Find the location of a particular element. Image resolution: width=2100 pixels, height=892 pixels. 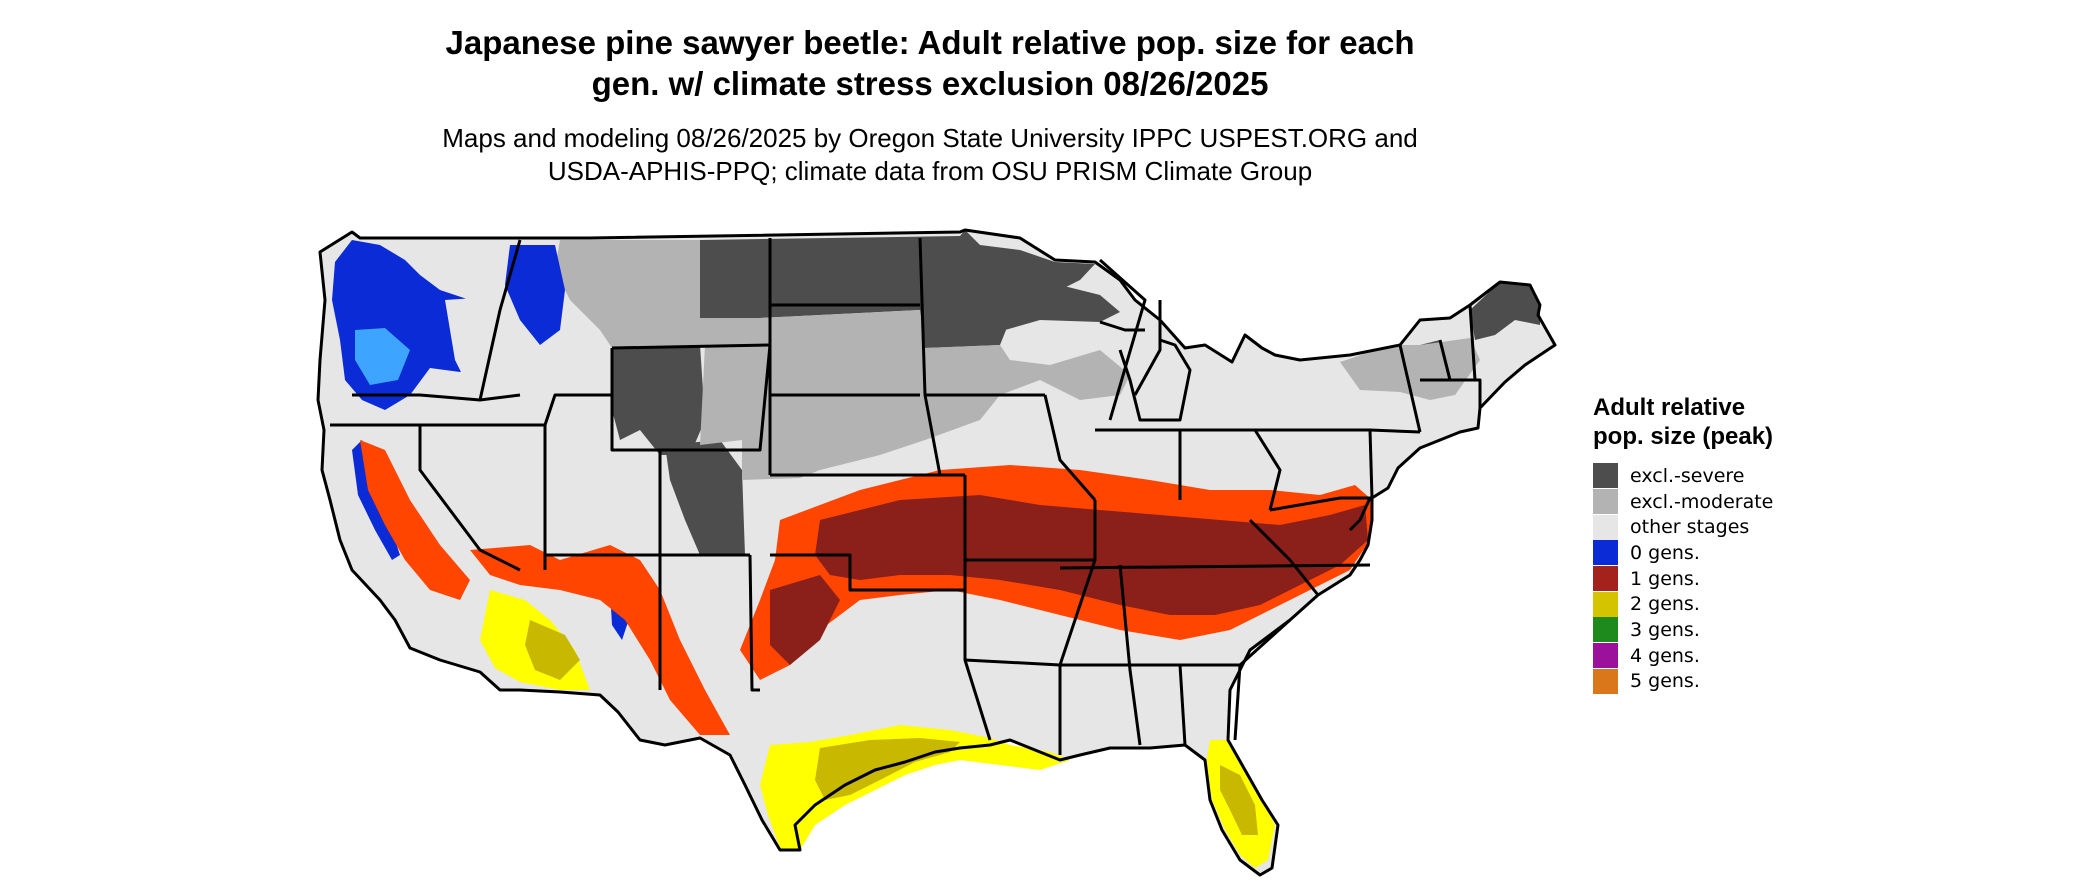

legend-label: 3 gens. is located at coordinates (1665, 629).